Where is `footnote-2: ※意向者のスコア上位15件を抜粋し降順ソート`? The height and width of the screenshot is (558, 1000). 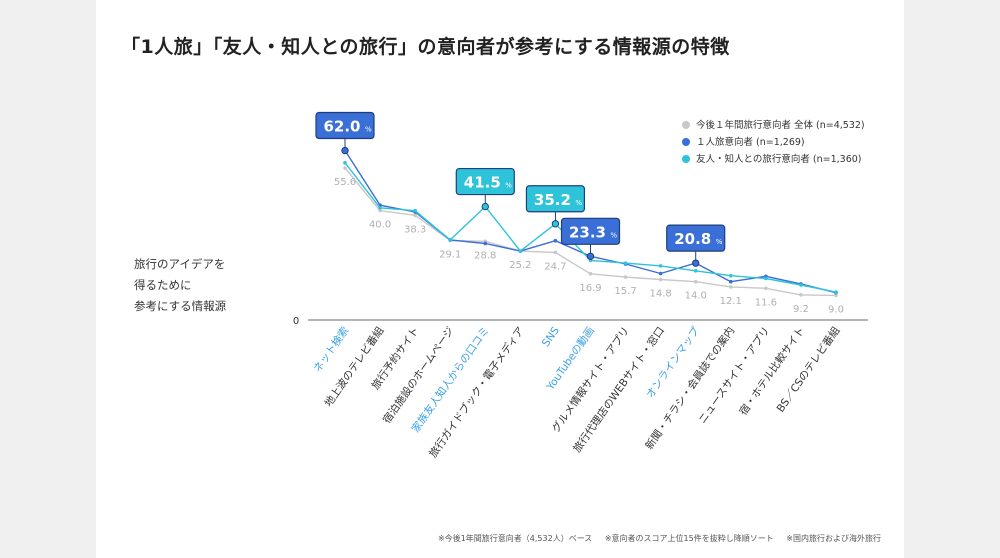 footnote-2: ※意向者のスコア上位15件を抜粋し降順ソート is located at coordinates (689, 538).